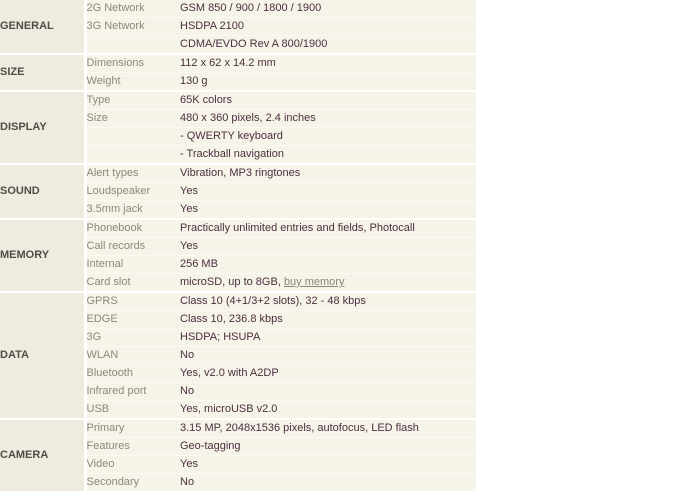 This screenshot has width=680, height=493. What do you see at coordinates (132, 209) in the screenshot?
I see `spec-label: 3.5mm jack` at bounding box center [132, 209].